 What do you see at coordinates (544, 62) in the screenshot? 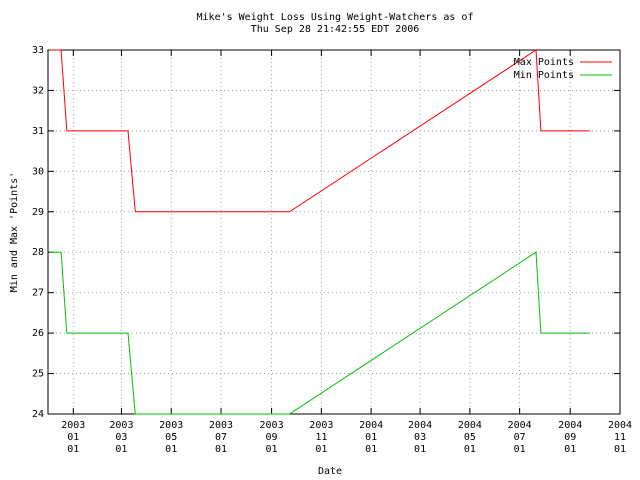
I see `legend-label: Max Points` at bounding box center [544, 62].